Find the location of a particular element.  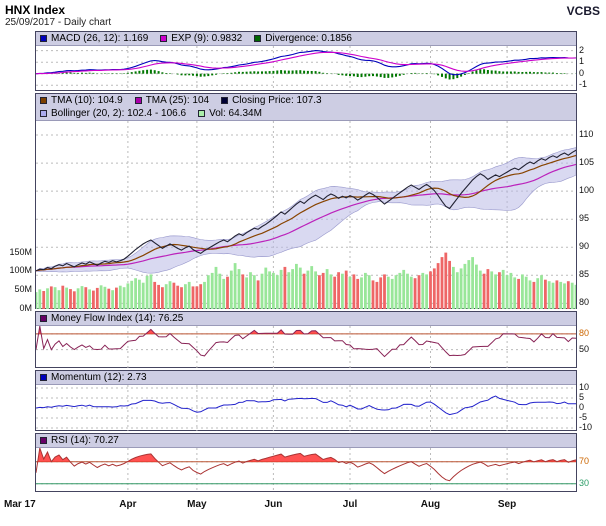

y-tick-label: 85 is located at coordinates (584, 274).